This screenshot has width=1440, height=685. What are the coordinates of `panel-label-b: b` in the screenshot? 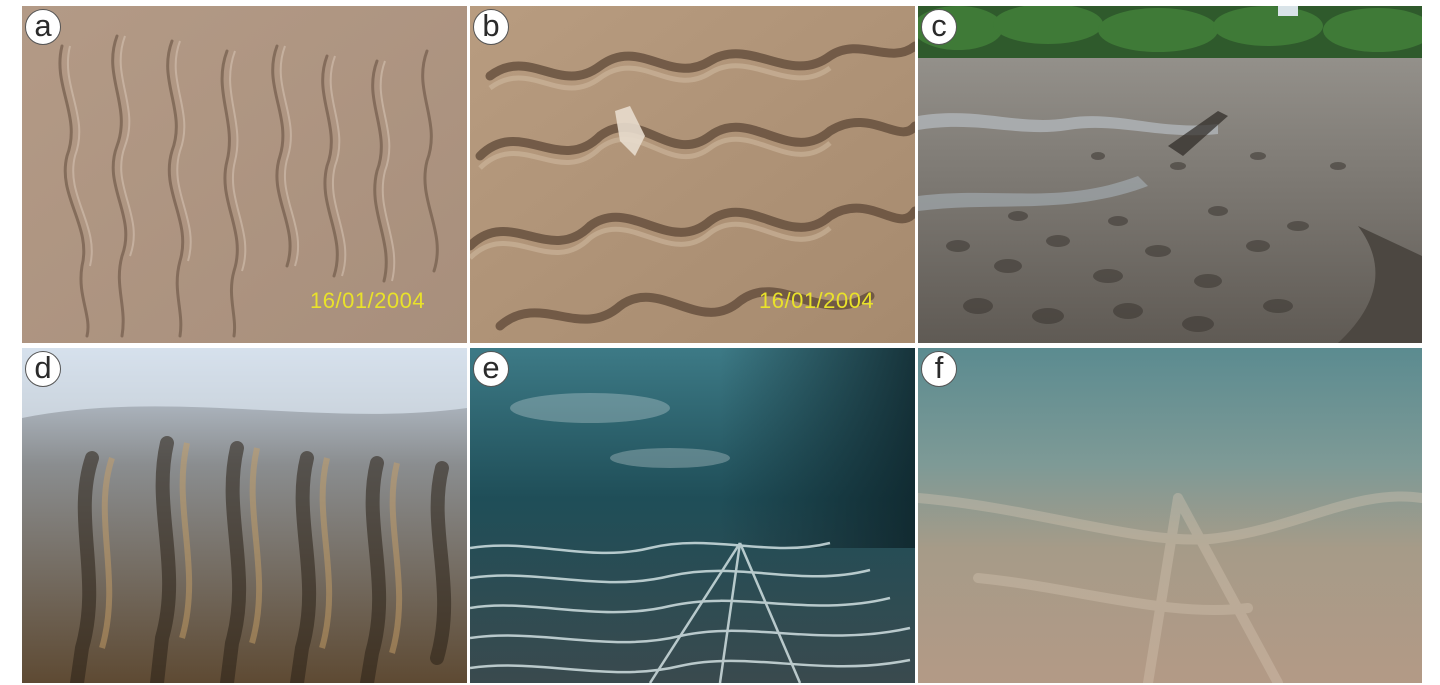 It's located at (491, 27).